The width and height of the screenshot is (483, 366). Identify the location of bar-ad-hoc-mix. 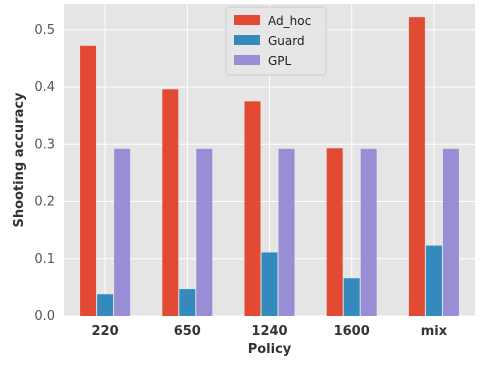
(416, 167).